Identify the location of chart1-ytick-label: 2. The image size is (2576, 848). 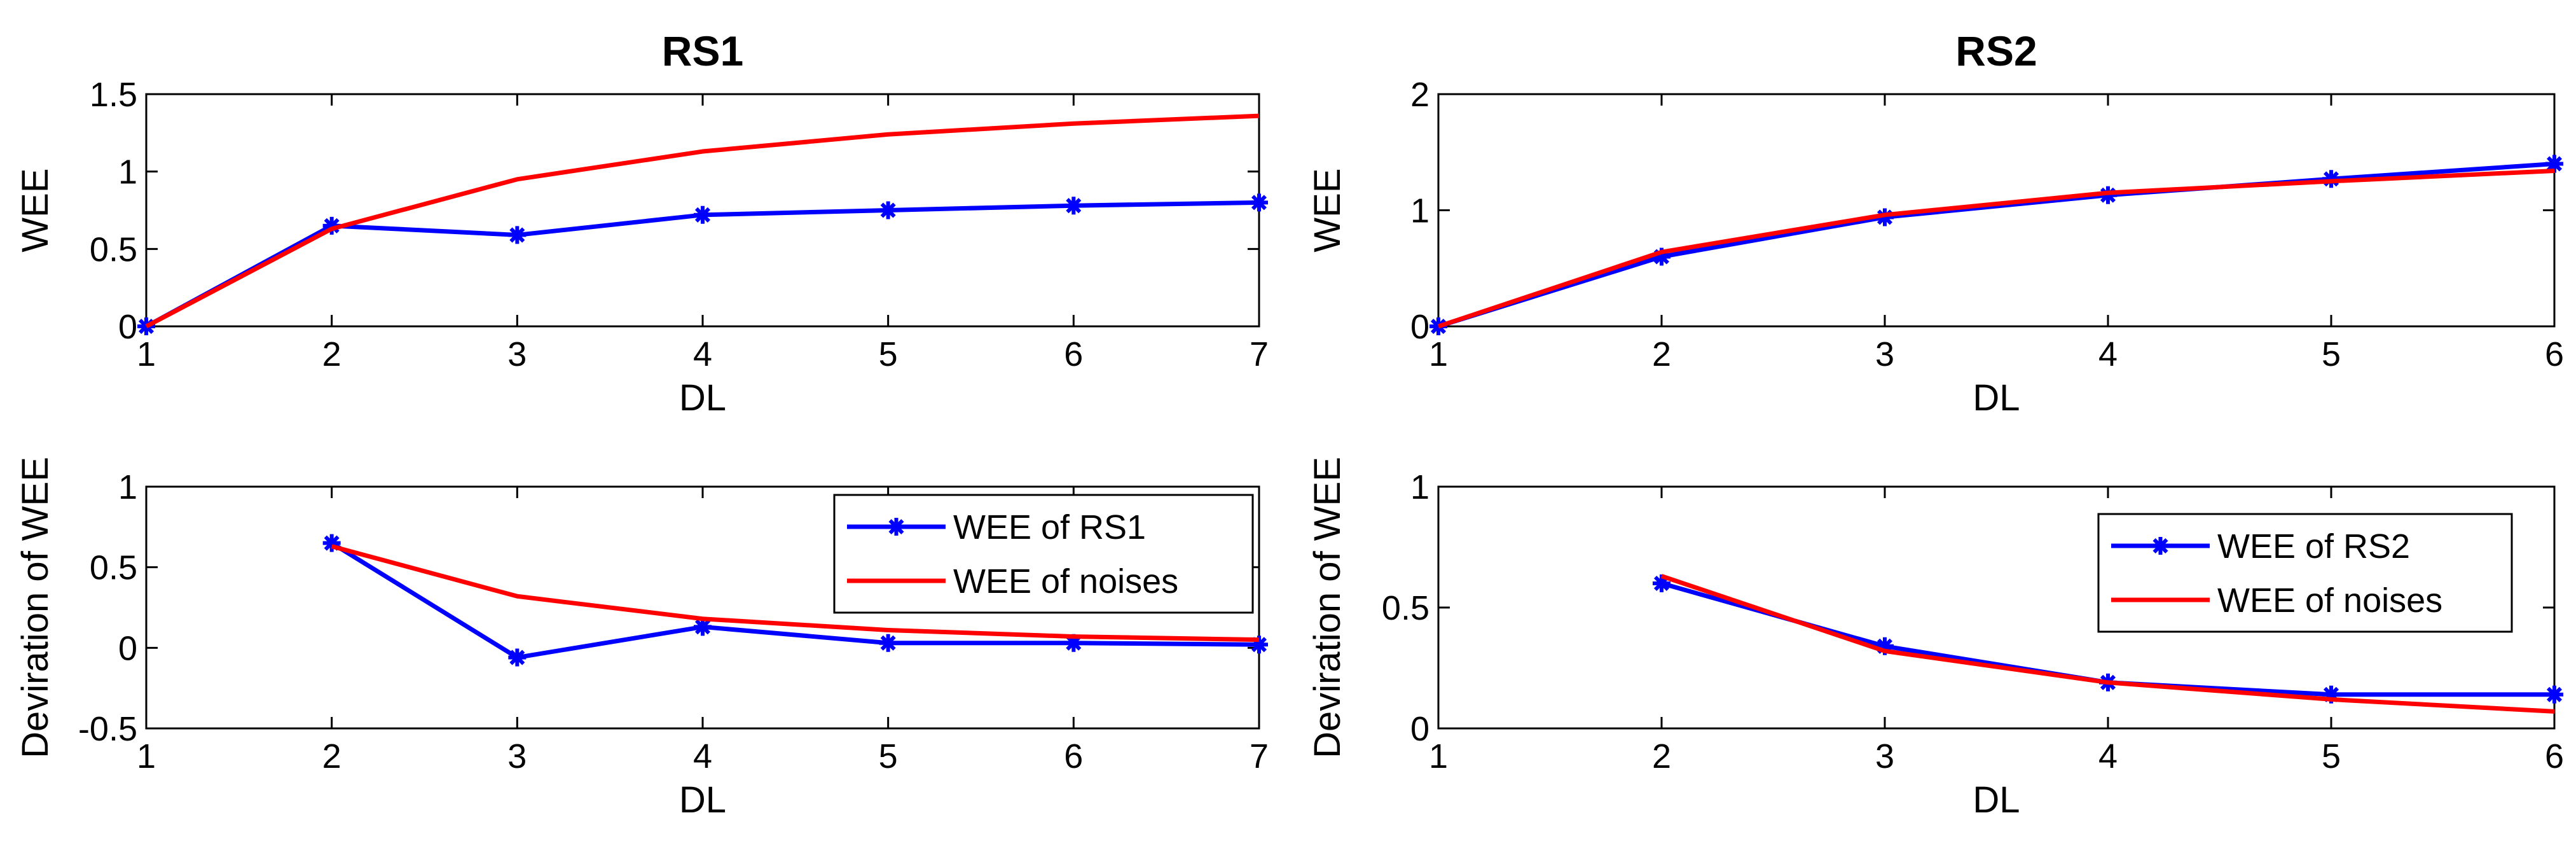
(1419, 95).